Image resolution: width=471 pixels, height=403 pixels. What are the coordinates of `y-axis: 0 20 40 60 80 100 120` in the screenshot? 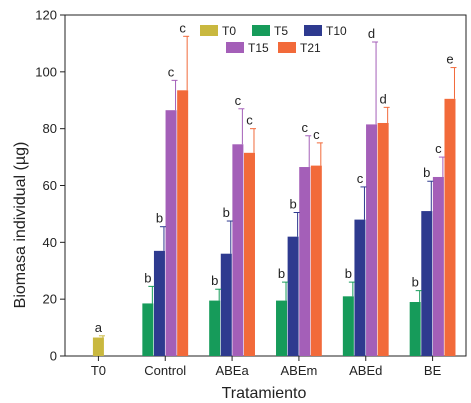 It's located at (50, 186).